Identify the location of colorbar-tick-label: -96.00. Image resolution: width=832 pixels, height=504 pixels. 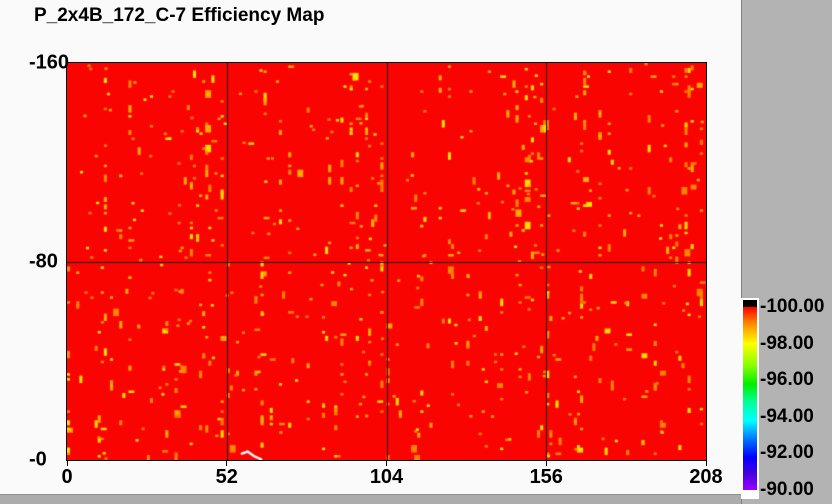
(787, 380).